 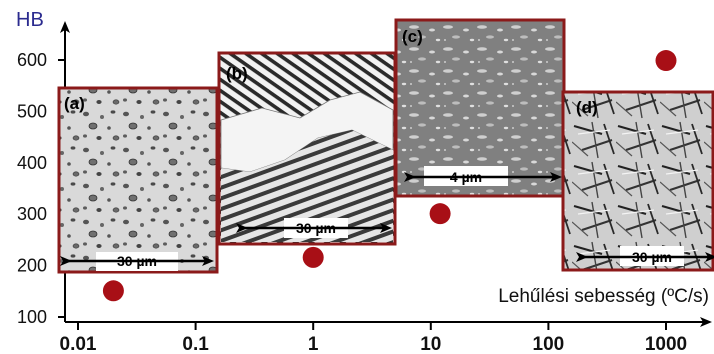 What do you see at coordinates (32, 214) in the screenshot?
I see `y-tick-label: 300` at bounding box center [32, 214].